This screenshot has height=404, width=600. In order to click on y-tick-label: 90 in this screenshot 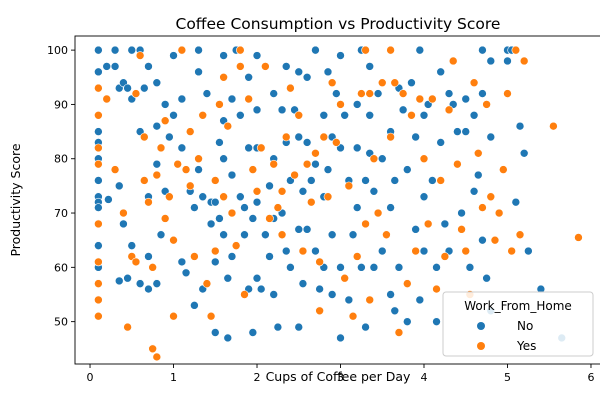, I will do `click(61, 104)`.